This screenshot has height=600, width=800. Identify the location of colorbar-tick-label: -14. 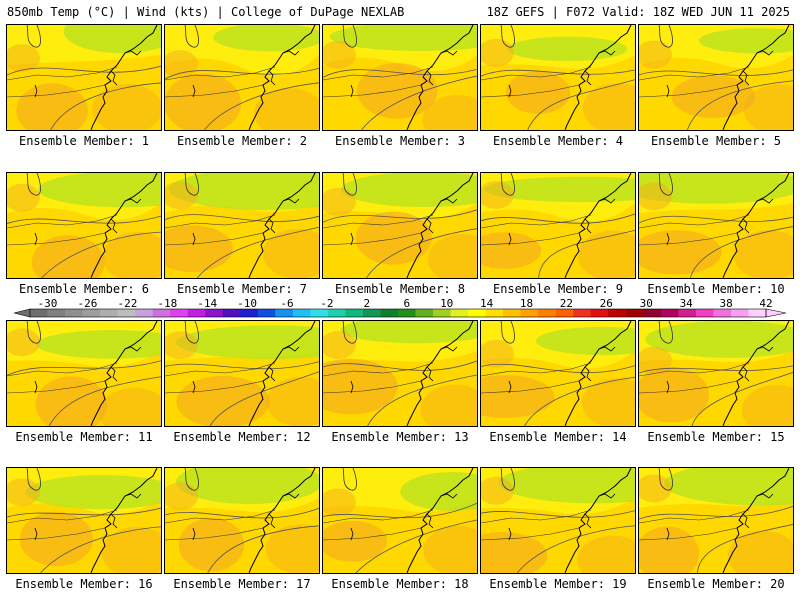
(207, 303).